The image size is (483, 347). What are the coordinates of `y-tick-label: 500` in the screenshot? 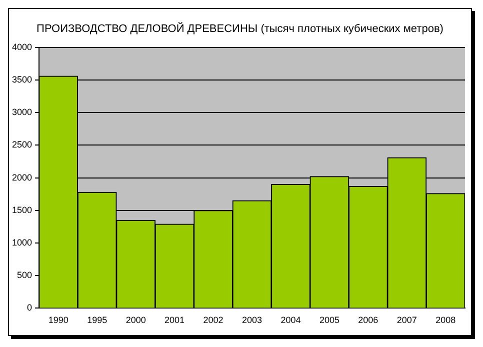 It's located at (24, 275).